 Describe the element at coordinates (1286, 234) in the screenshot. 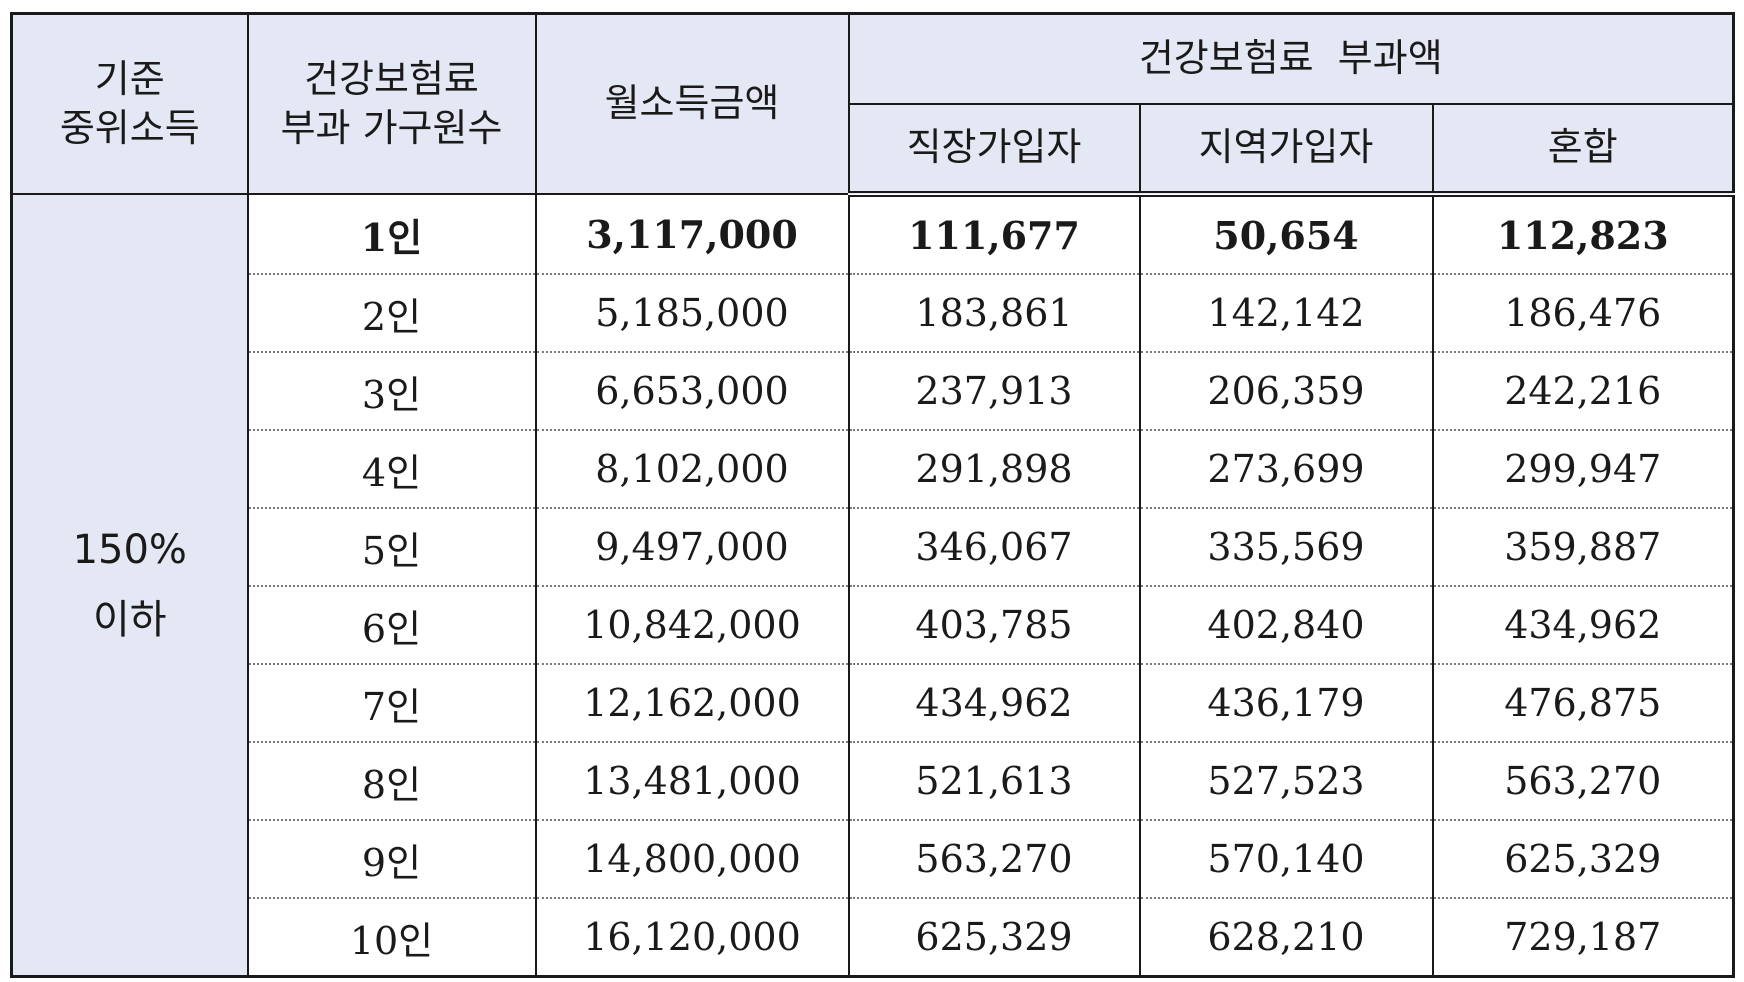

I see `regional-premium-cell: 50,654` at that location.